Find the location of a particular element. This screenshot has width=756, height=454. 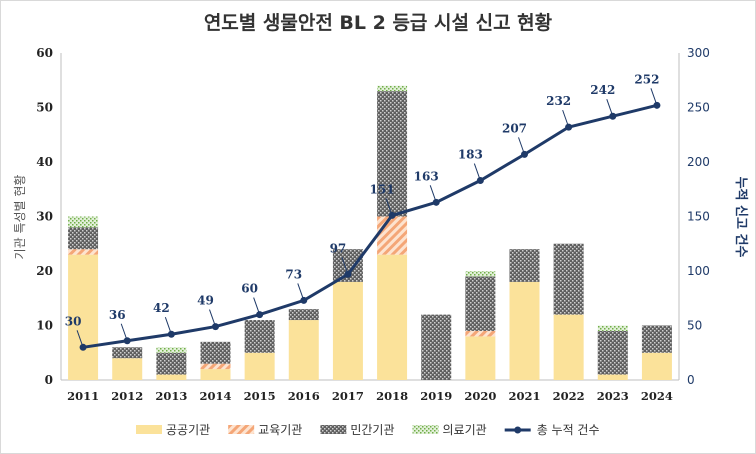

y-tick-label: 50 is located at coordinates (44, 108).